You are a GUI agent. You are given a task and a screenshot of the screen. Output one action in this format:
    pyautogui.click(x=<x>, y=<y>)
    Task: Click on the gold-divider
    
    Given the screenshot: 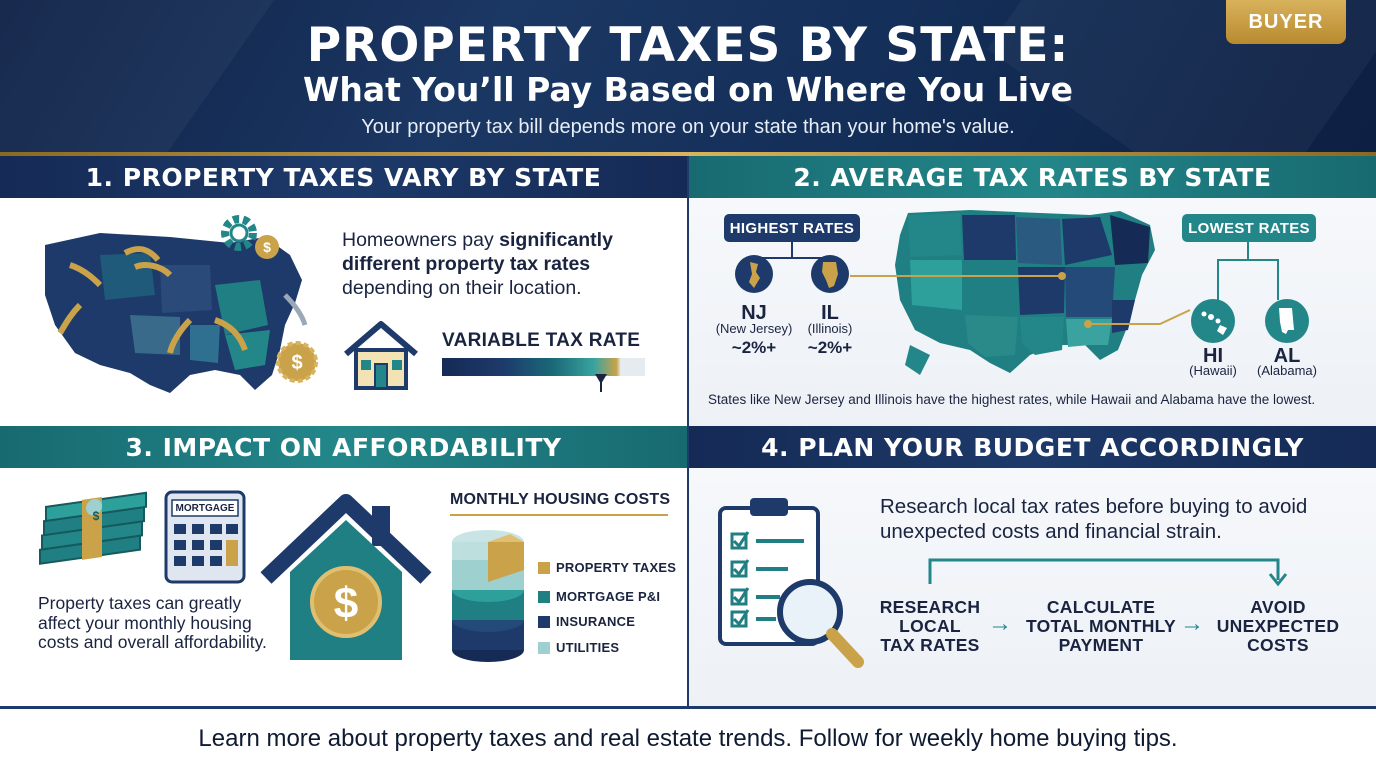 What is the action you would take?
    pyautogui.click(x=688, y=154)
    